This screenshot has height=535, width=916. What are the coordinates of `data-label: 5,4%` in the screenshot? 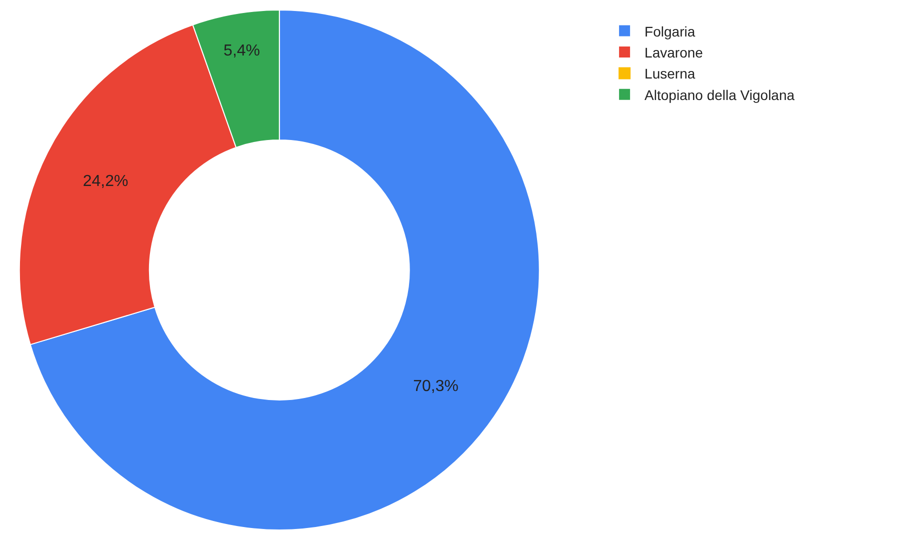 It's located at (242, 51).